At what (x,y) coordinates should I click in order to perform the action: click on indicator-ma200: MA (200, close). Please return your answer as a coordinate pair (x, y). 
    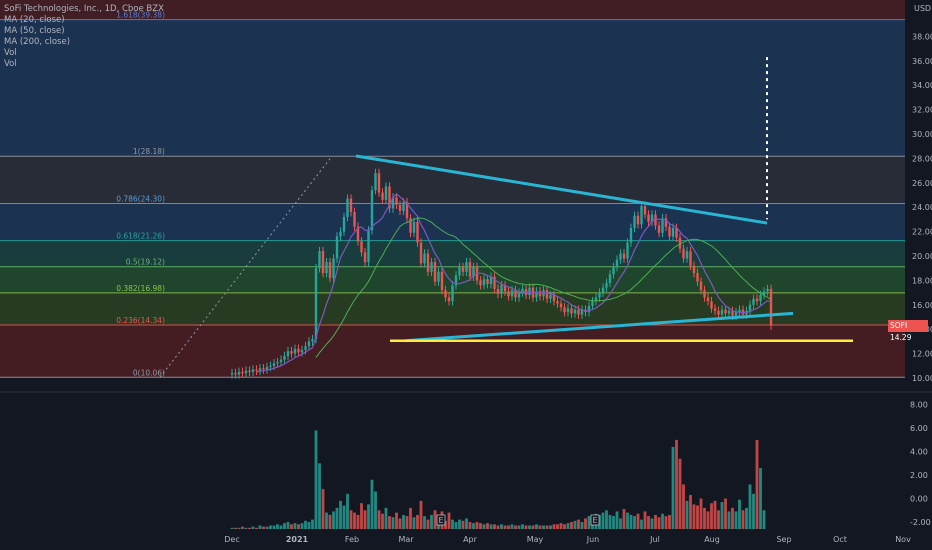
    Looking at the image, I should click on (37, 42).